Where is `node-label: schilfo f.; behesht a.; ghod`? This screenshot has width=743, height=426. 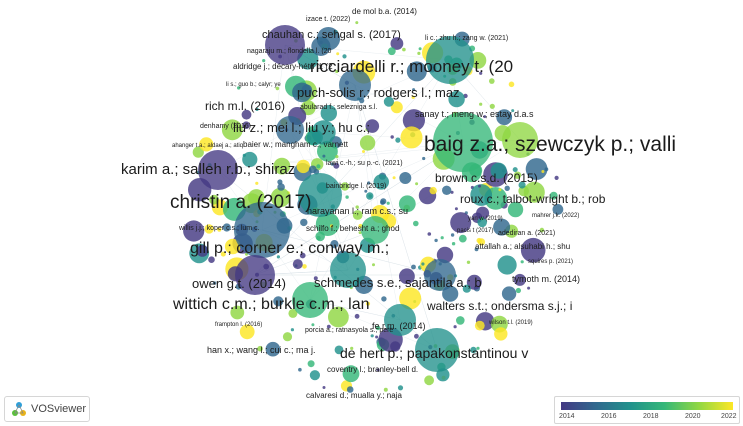 node-label: schilfo f.; behesht a.; ghod is located at coordinates (353, 228).